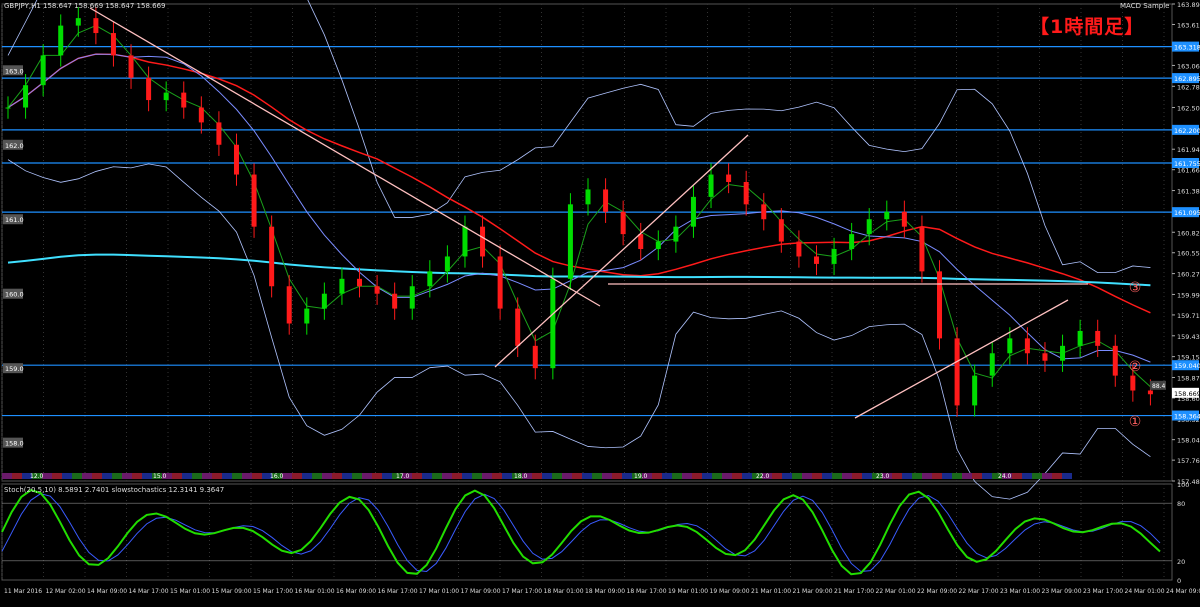  I want to click on left-mark-label: 163.0, so click(14, 71).